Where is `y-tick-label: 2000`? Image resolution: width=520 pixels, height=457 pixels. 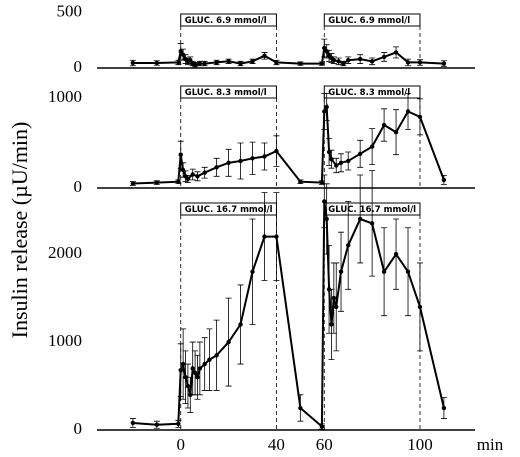
y-tick-label: 2000 is located at coordinates (65, 252).